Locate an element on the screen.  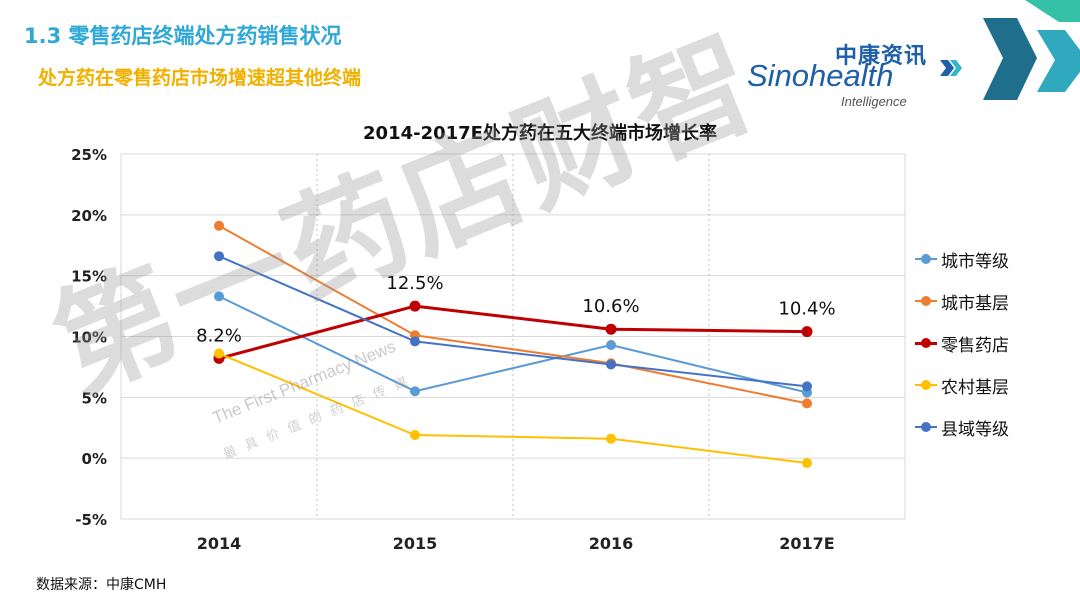
chart-legend: 城市等级城市基层零售药店农村基层县域等级 is located at coordinates (995, 343).